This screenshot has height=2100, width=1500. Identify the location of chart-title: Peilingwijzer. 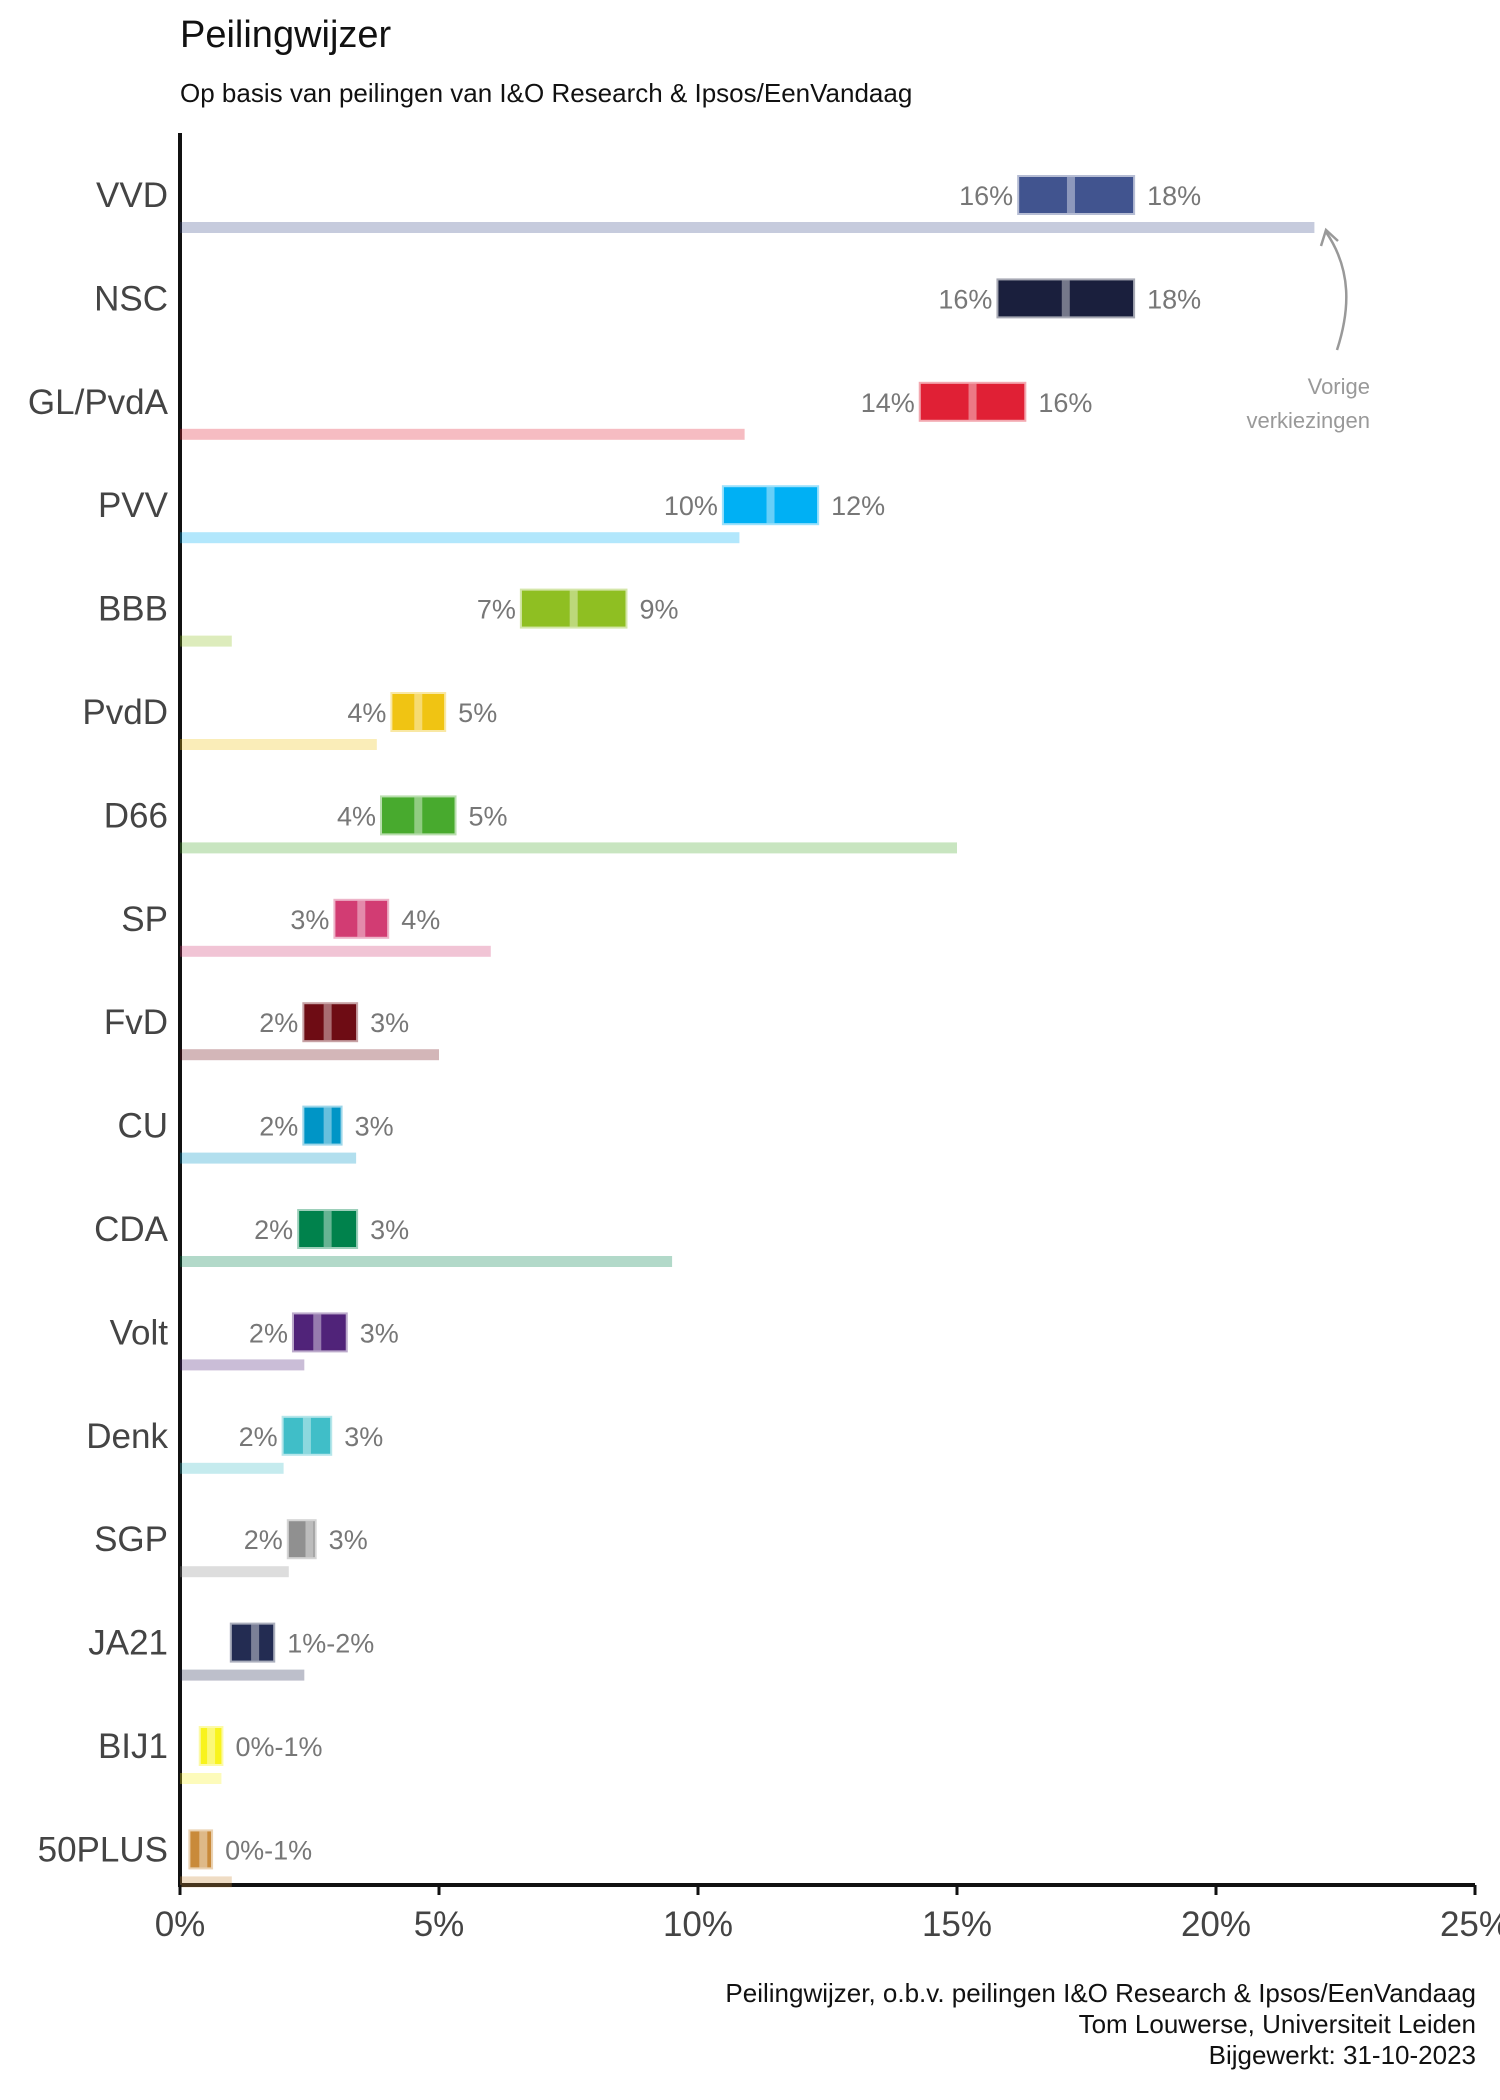
(286, 35).